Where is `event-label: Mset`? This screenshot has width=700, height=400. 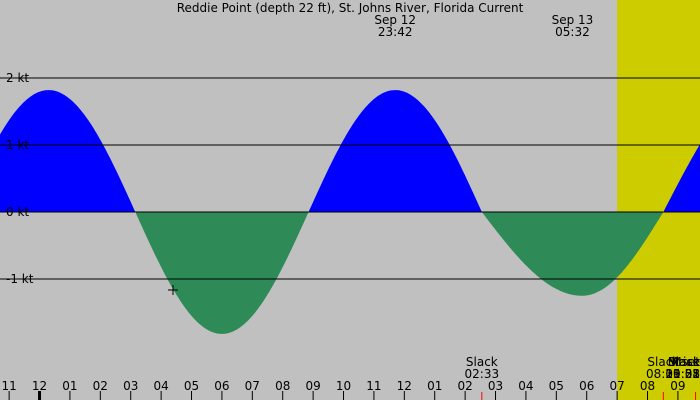
event-label: Mset is located at coordinates (685, 362).